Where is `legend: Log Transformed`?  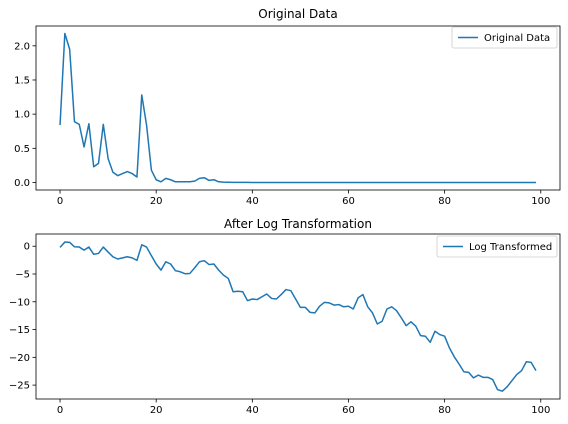 legend: Log Transformed is located at coordinates (497, 246).